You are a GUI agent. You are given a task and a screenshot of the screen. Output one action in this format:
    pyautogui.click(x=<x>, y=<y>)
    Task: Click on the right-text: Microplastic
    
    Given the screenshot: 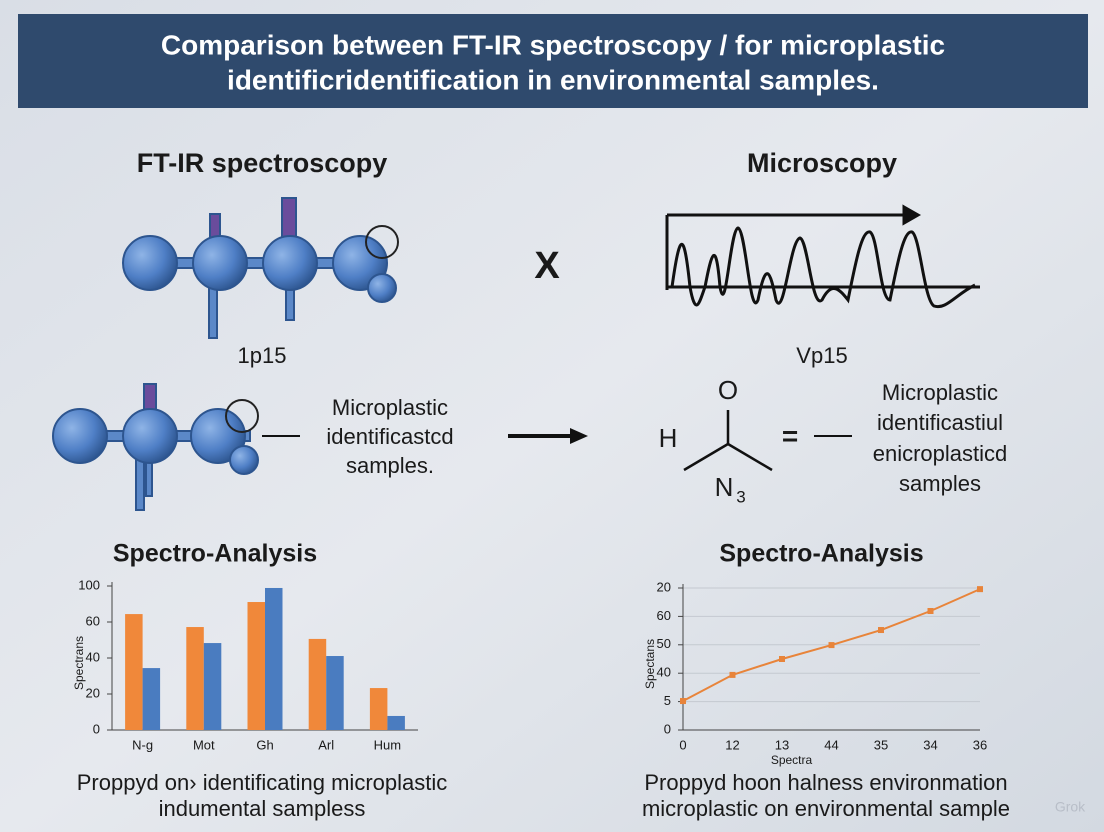 What is the action you would take?
    pyautogui.click(x=940, y=392)
    